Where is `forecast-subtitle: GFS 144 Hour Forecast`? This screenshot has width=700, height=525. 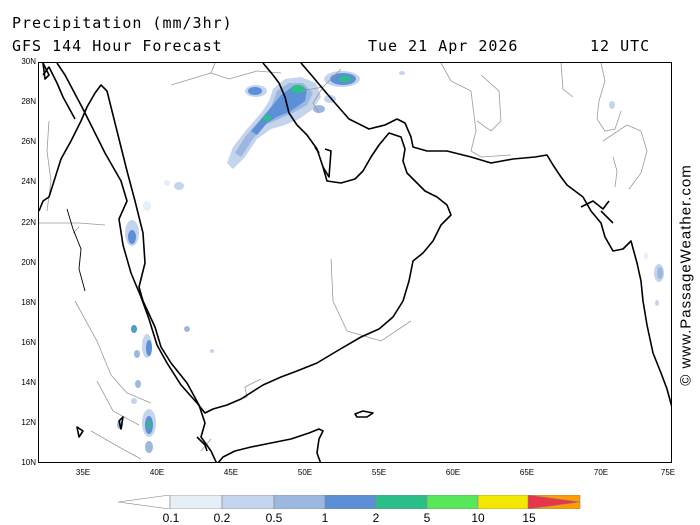
forecast-subtitle: GFS 144 Hour Forecast is located at coordinates (117, 46).